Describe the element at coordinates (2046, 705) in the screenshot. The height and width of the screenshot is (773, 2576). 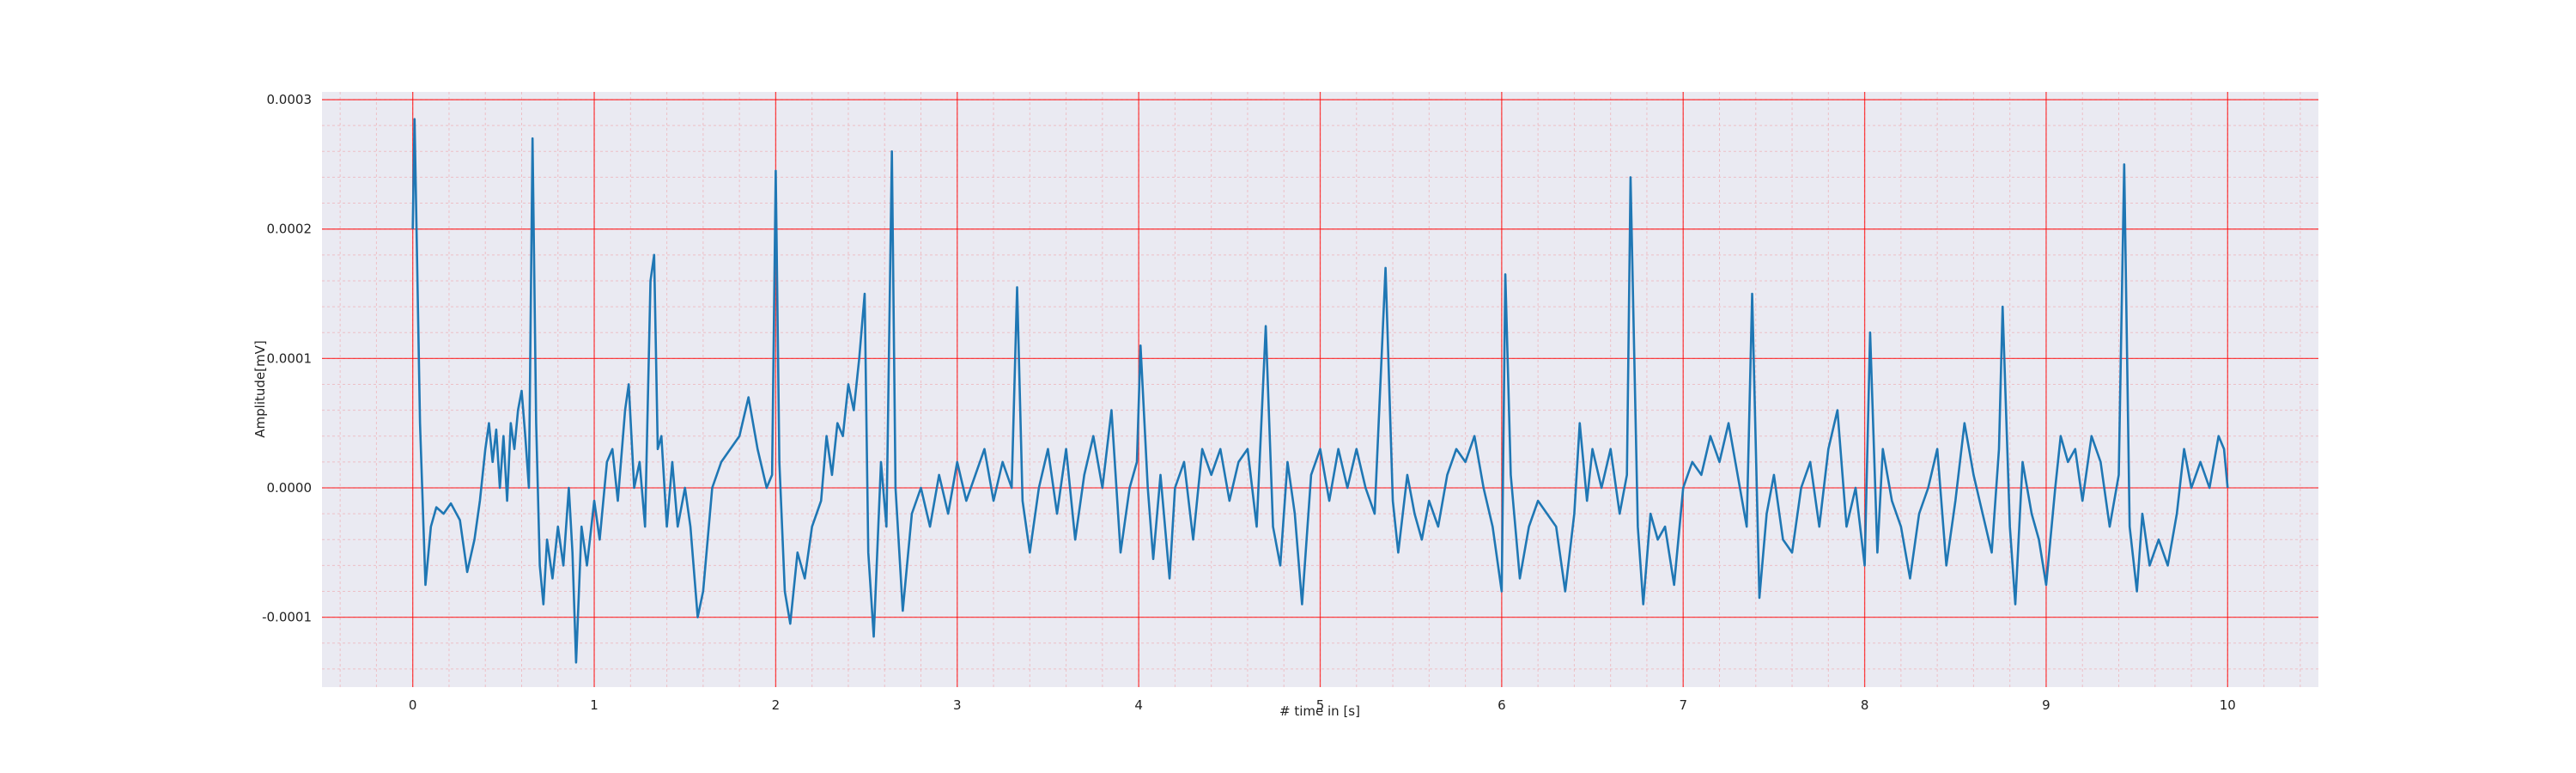
I see `x-tick-label: 9` at that location.